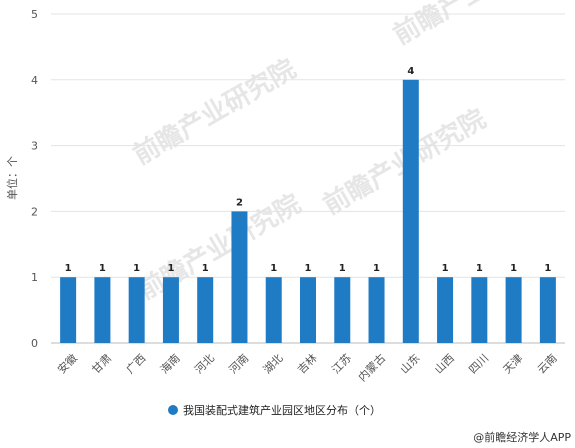 This screenshot has width=575, height=448. Describe the element at coordinates (66, 363) in the screenshot. I see `x-tick-label: 安徽` at that location.